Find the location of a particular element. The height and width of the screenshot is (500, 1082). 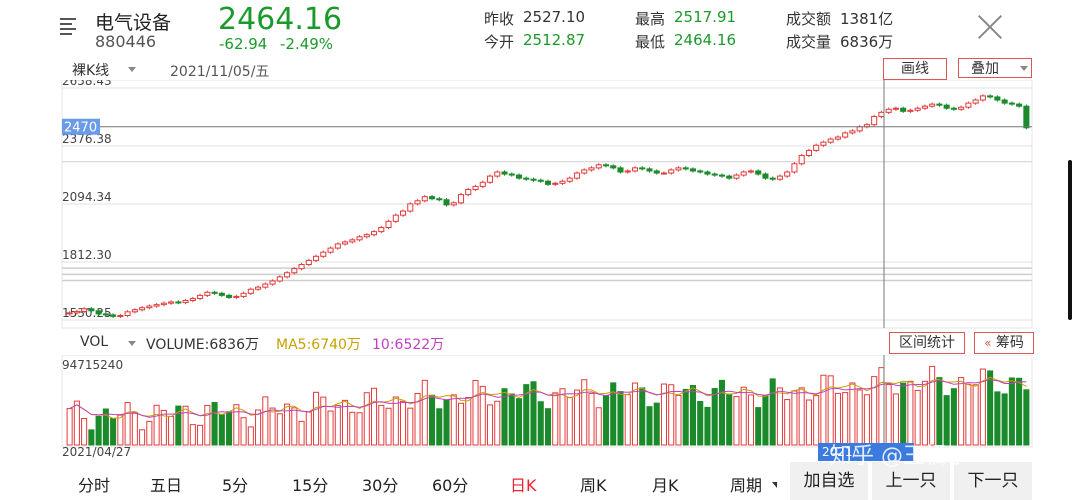

crosshair-date-label: 2021/ is located at coordinates (866, 452).